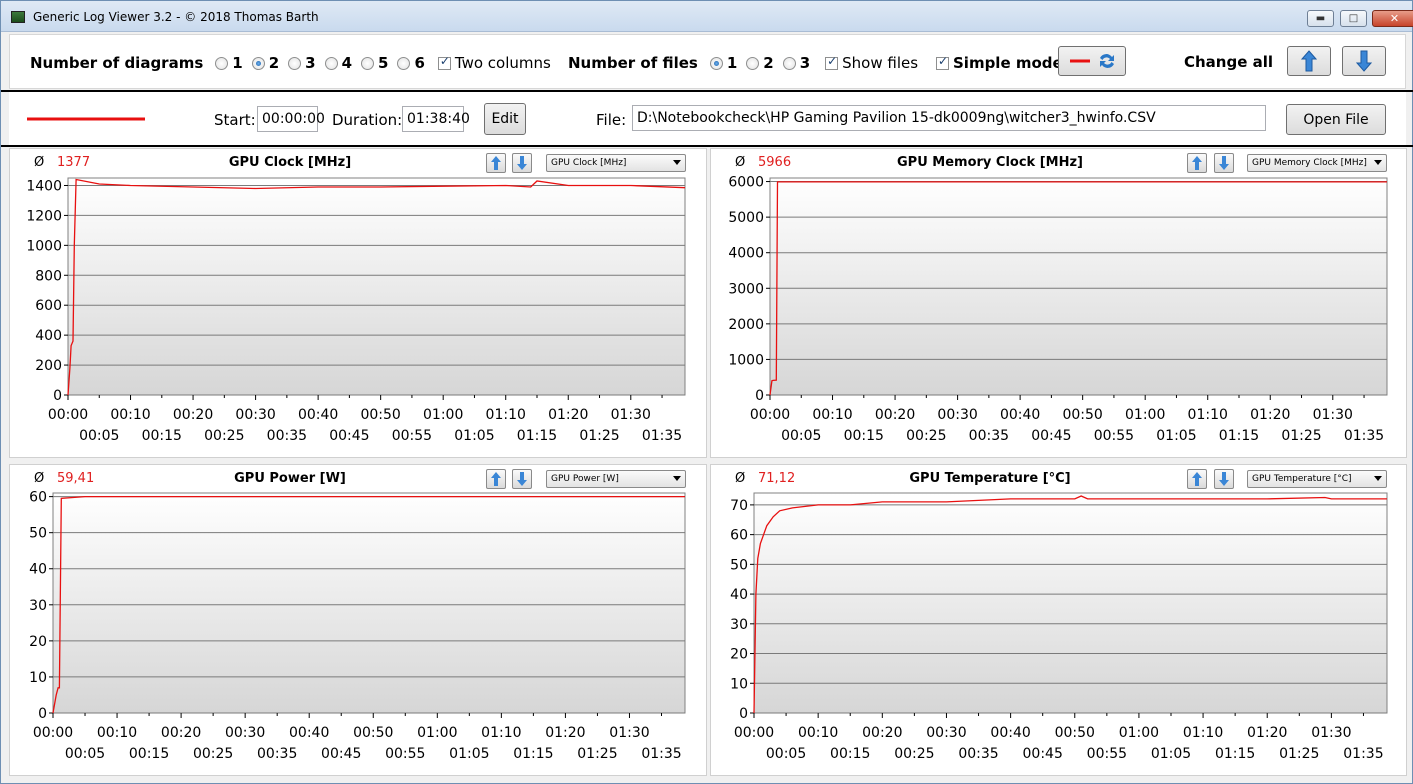 This screenshot has height=784, width=1413. I want to click on two-columns-checkbox: Two columns, so click(494, 63).